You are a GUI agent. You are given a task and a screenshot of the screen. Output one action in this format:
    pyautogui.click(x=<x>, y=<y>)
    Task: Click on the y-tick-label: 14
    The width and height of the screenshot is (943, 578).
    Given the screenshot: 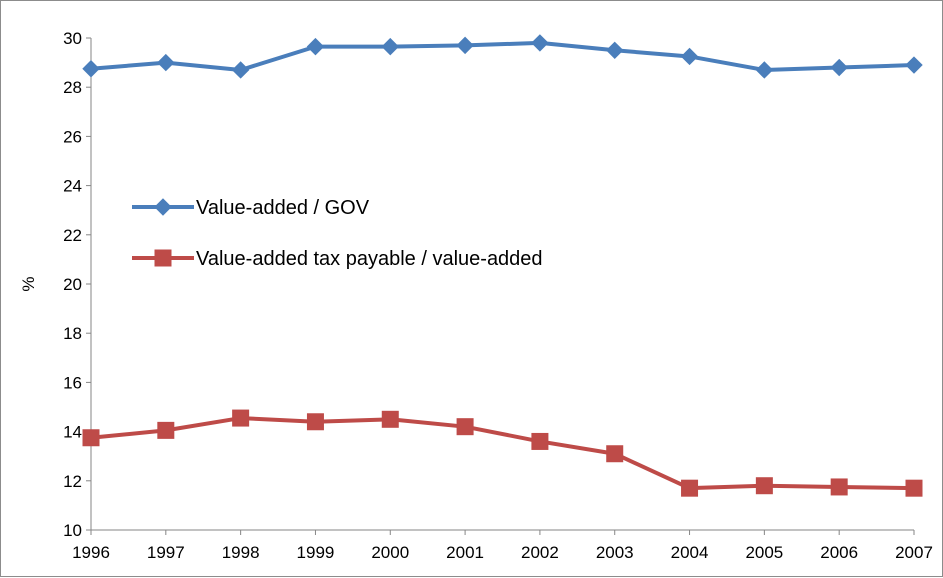 What is the action you would take?
    pyautogui.click(x=72, y=432)
    